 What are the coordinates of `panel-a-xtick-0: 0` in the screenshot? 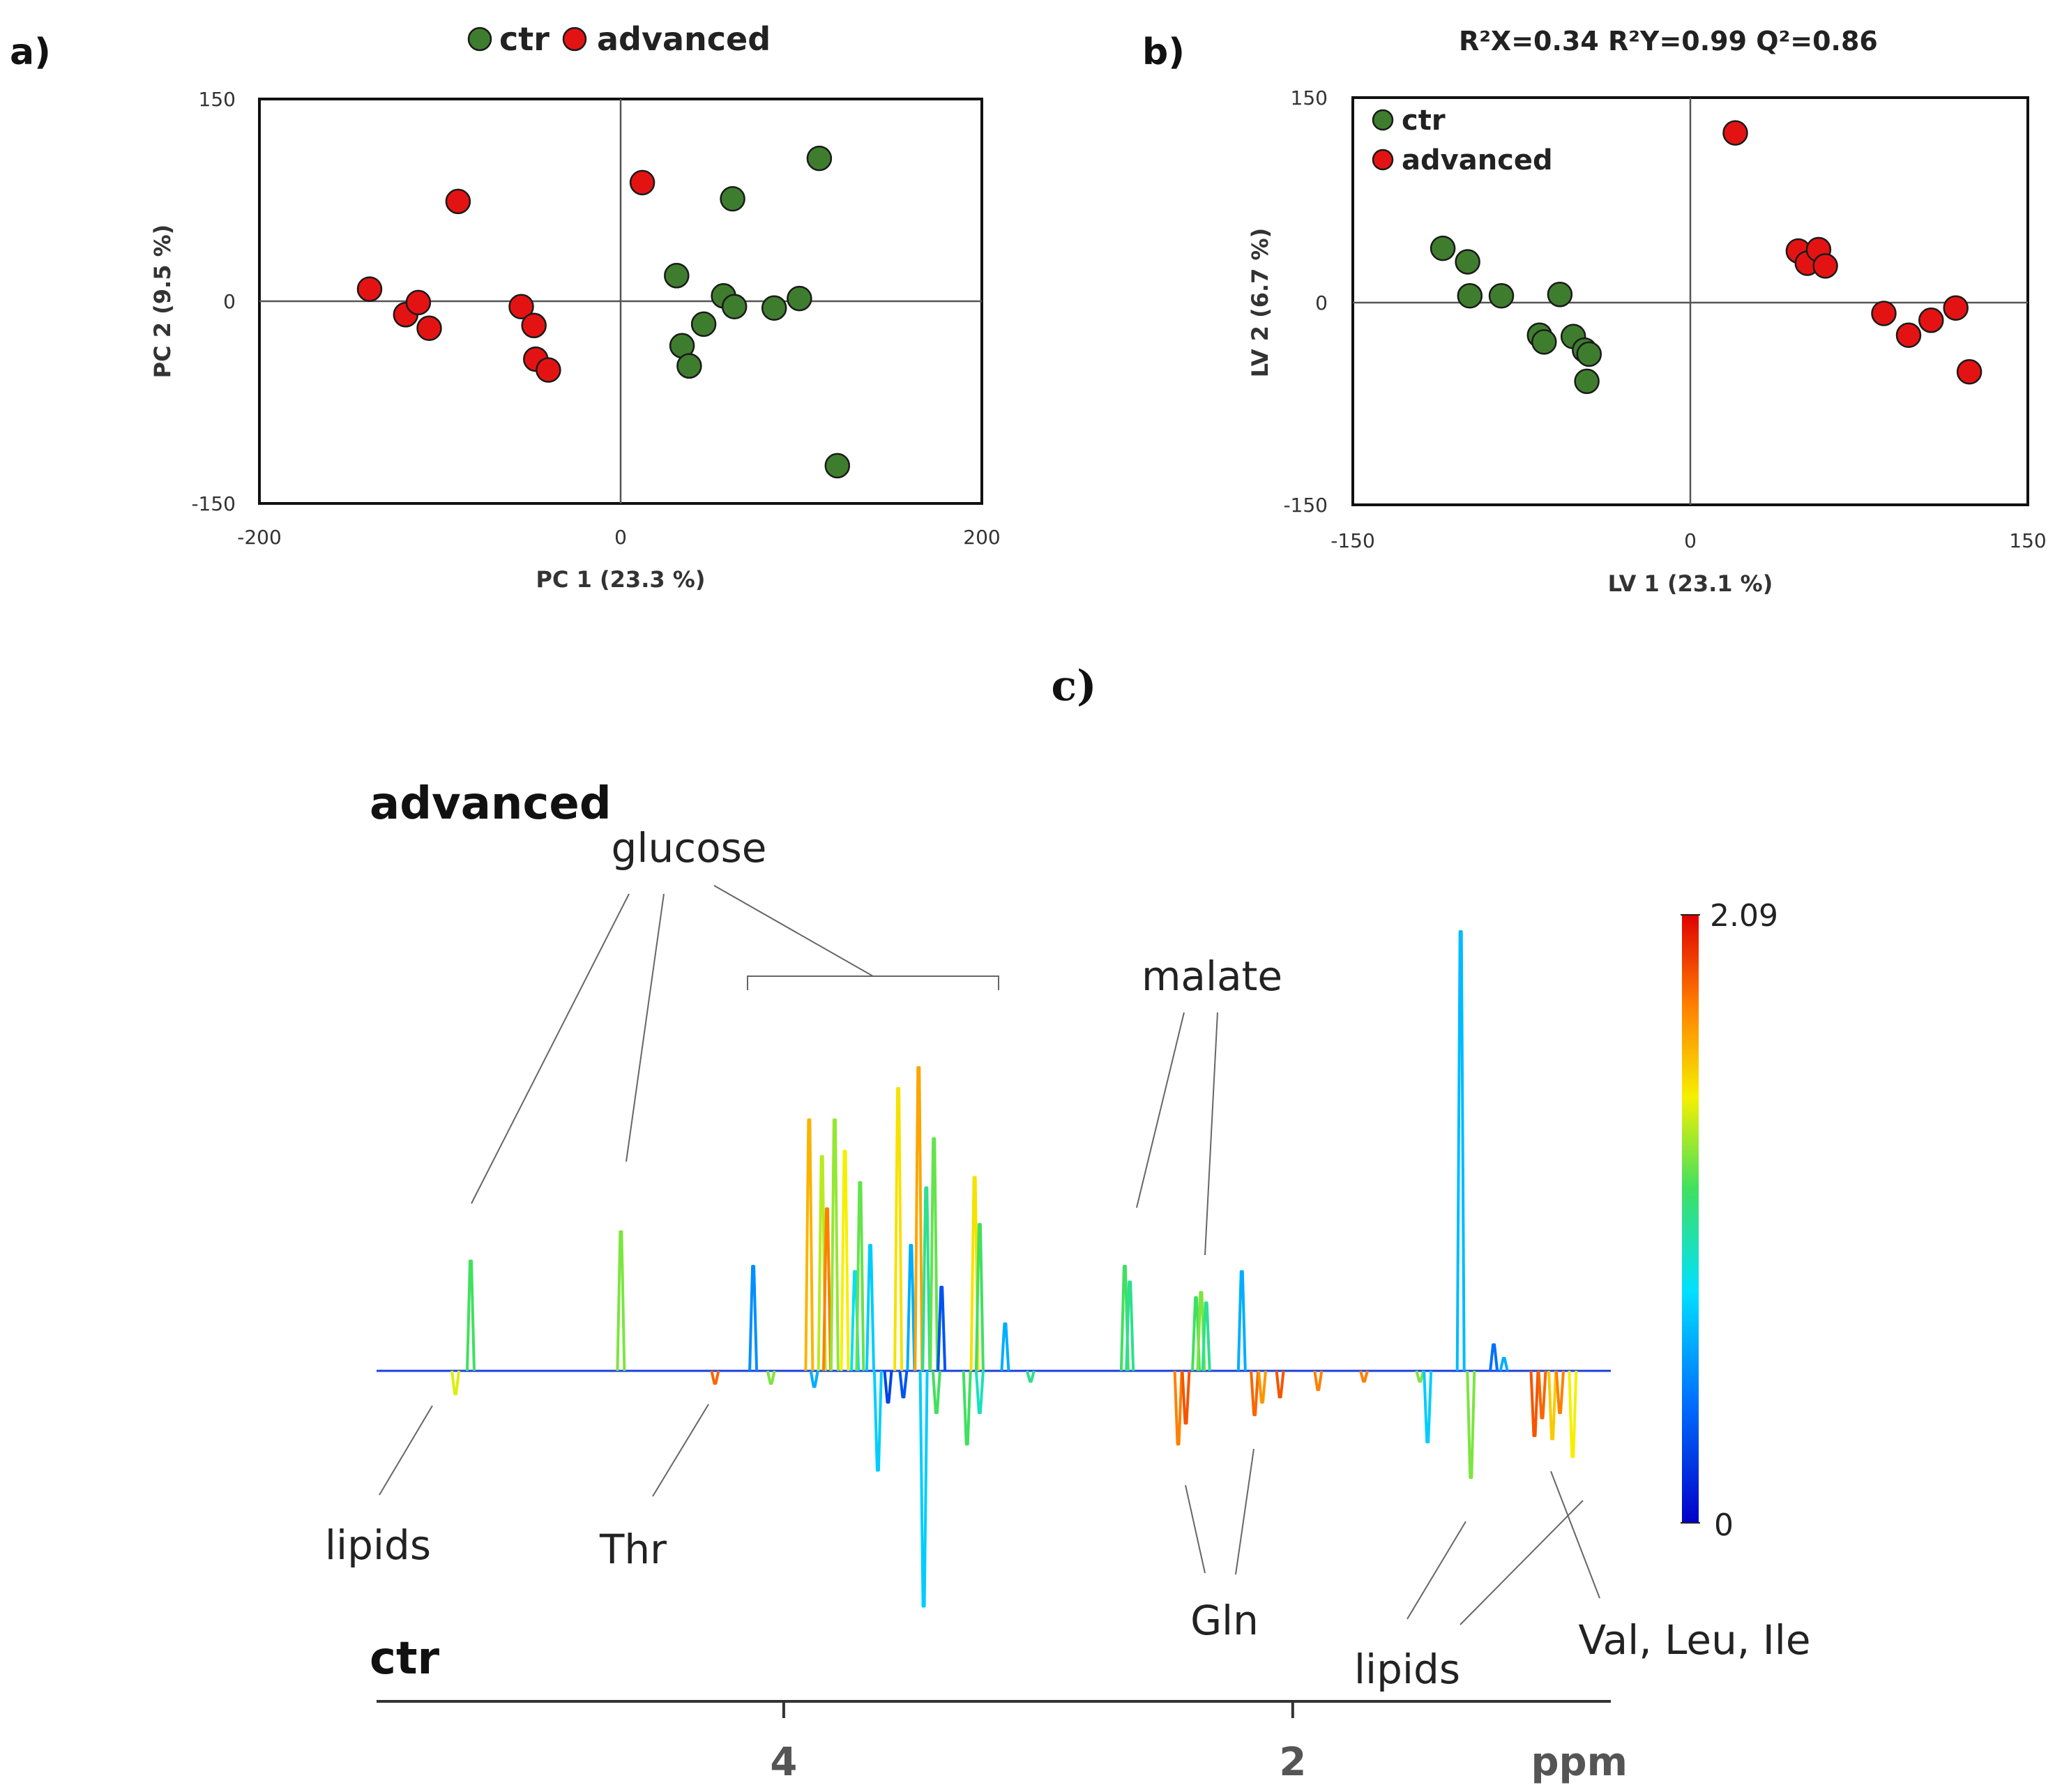 It's located at (620, 537).